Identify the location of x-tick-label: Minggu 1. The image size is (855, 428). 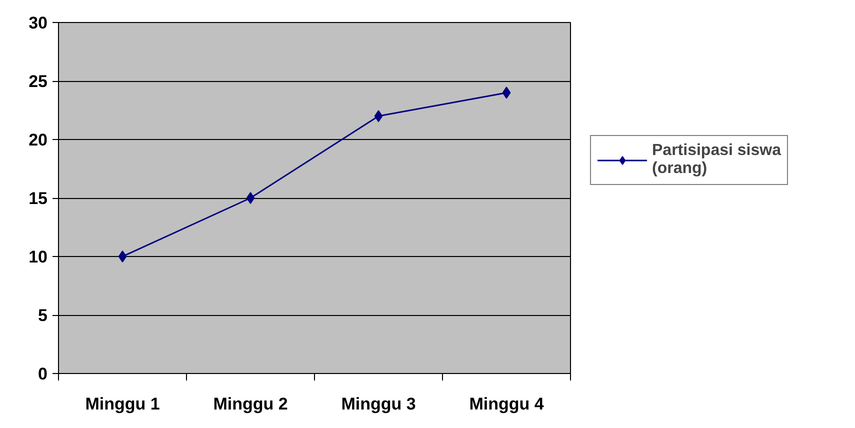
(122, 404).